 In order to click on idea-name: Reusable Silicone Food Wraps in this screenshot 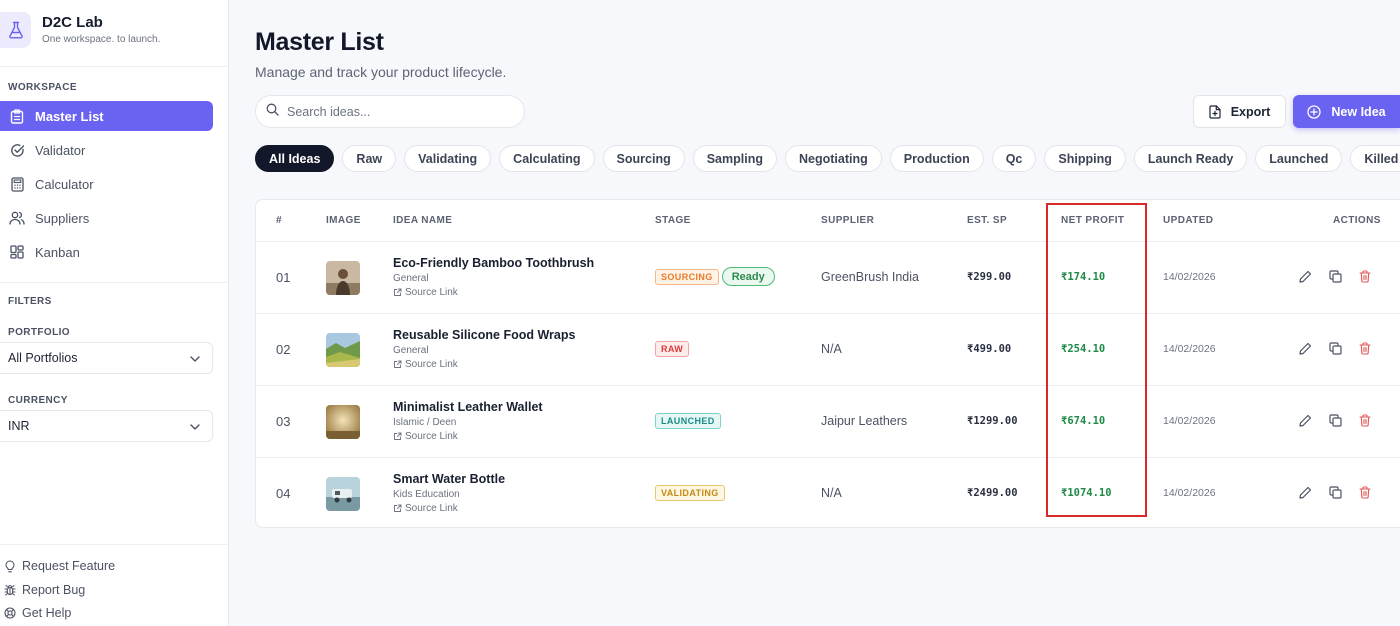, I will do `click(484, 335)`.